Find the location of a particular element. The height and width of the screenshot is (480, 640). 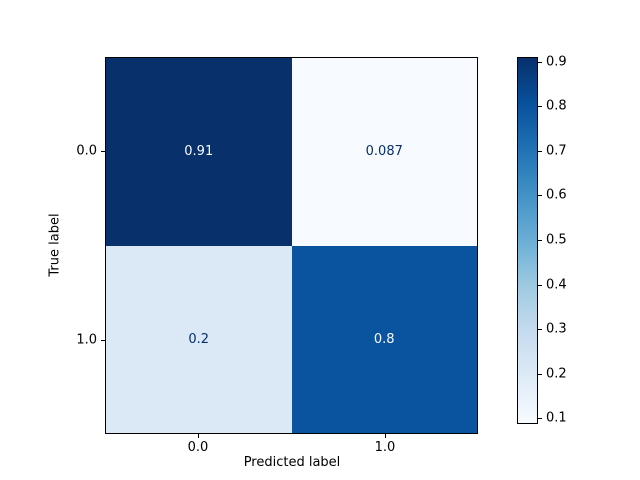

cell-value-row1-col1: 0.8 is located at coordinates (384, 339).